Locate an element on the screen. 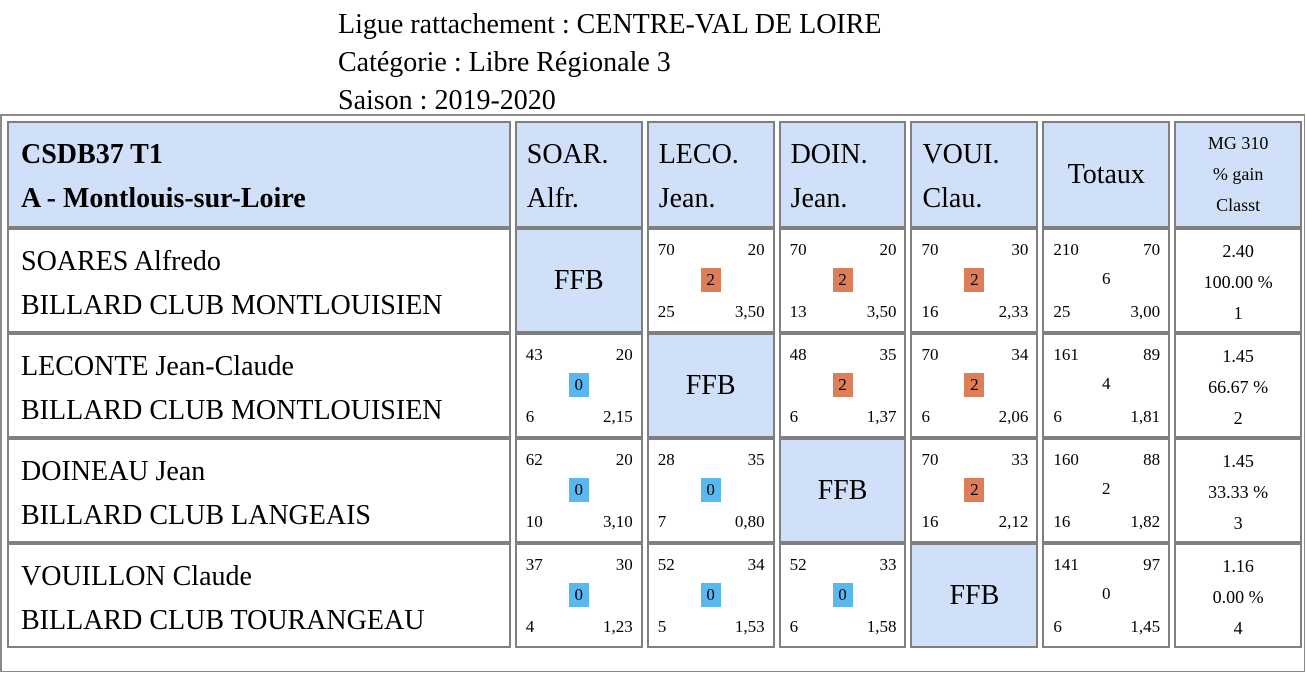 This screenshot has width=1306, height=673. stats-cell: 1.45 33.33 % 3 is located at coordinates (1238, 490).